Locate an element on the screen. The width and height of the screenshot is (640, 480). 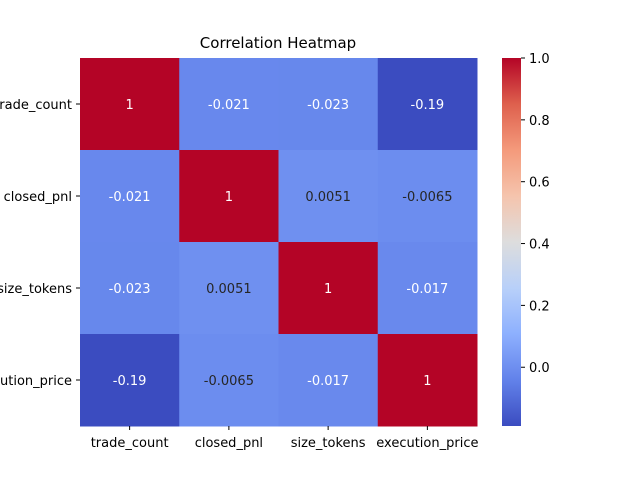
colorbar-tick-label: 0.0 is located at coordinates (539, 368).